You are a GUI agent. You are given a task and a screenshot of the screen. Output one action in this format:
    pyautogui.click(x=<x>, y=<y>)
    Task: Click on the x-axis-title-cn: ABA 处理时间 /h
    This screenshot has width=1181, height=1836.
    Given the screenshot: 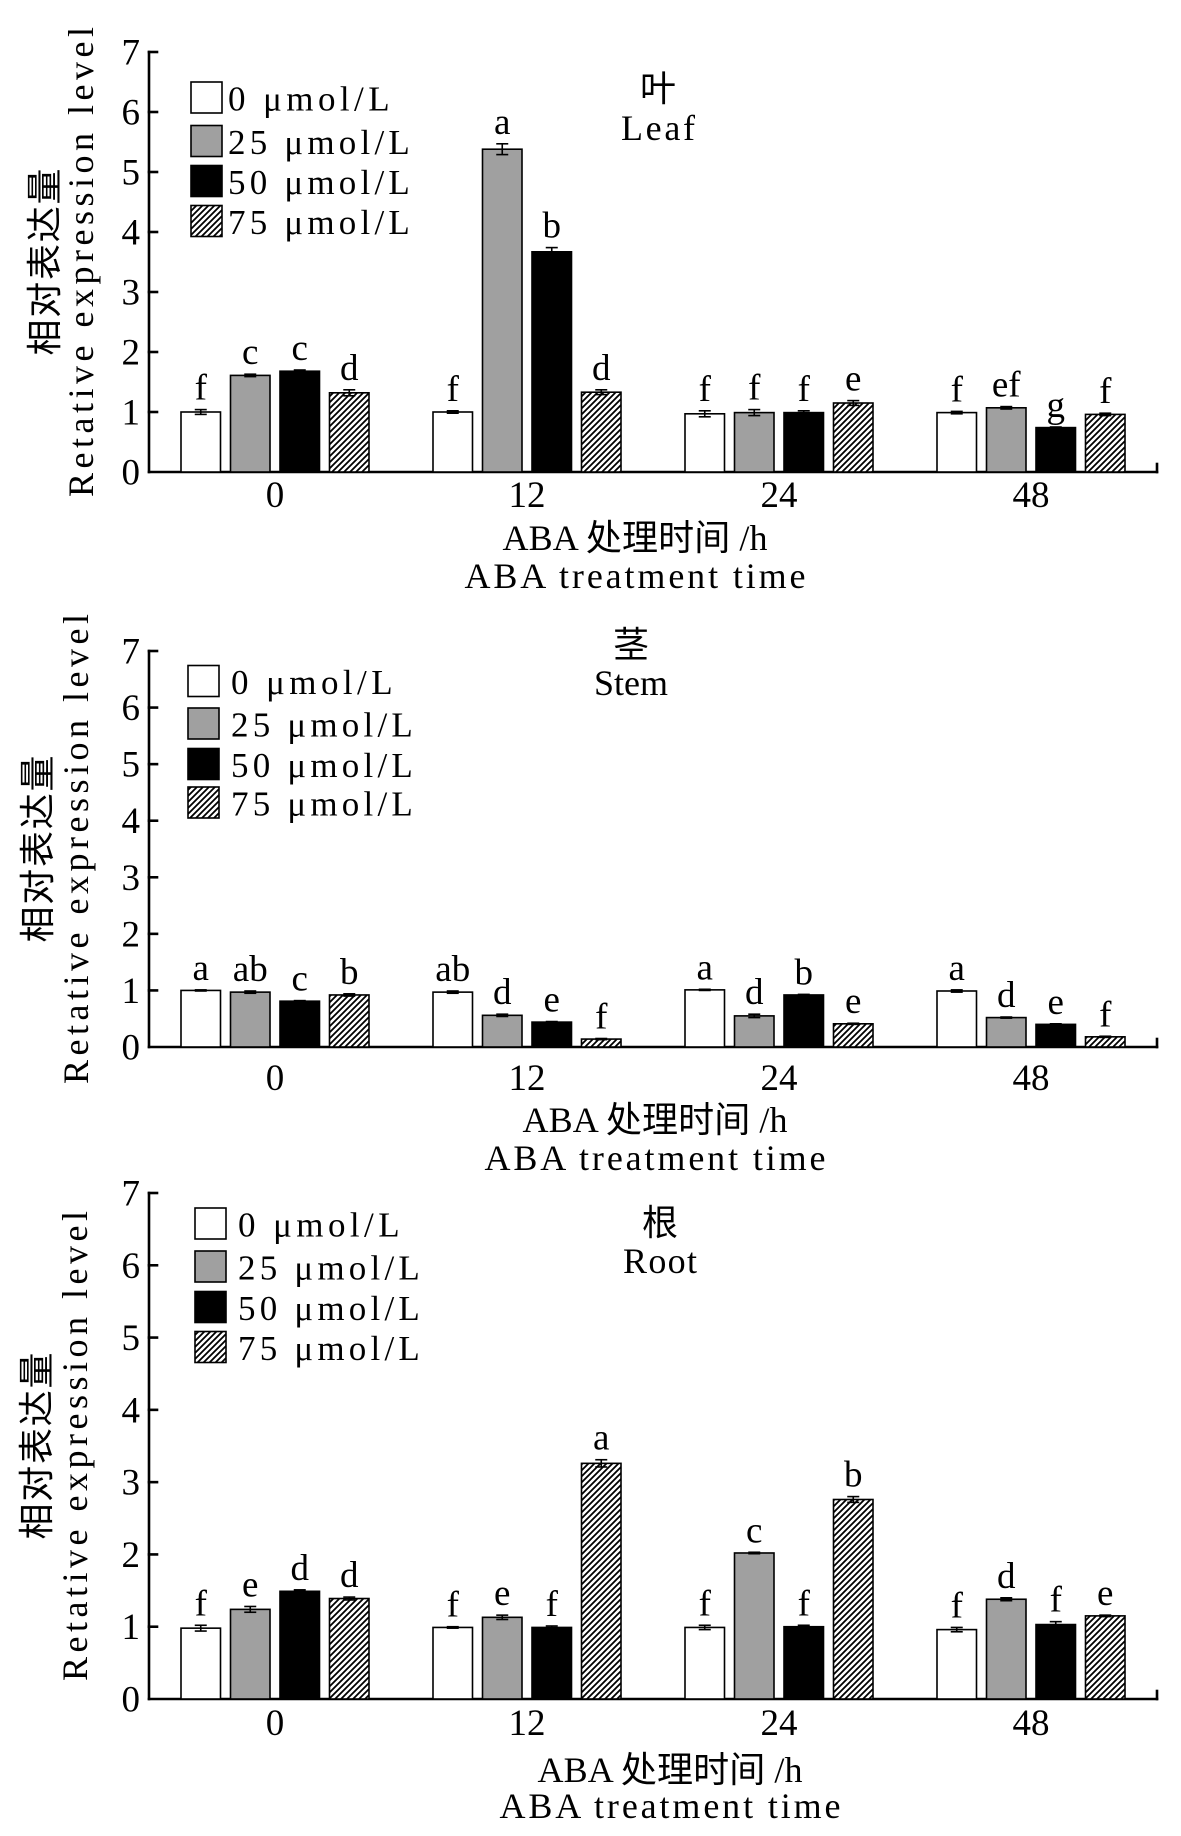 What is the action you would take?
    pyautogui.click(x=655, y=1120)
    